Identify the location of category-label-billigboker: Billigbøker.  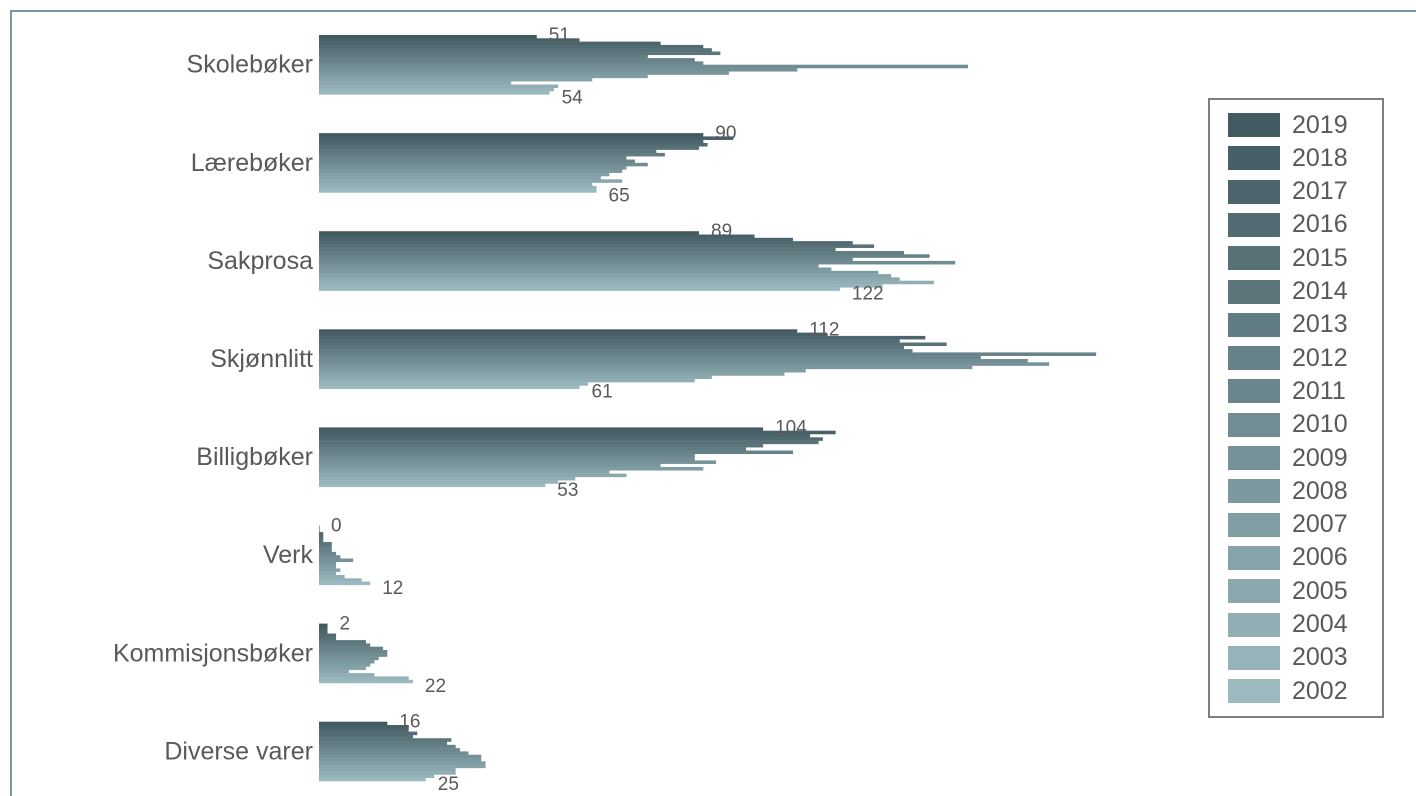
(254, 457).